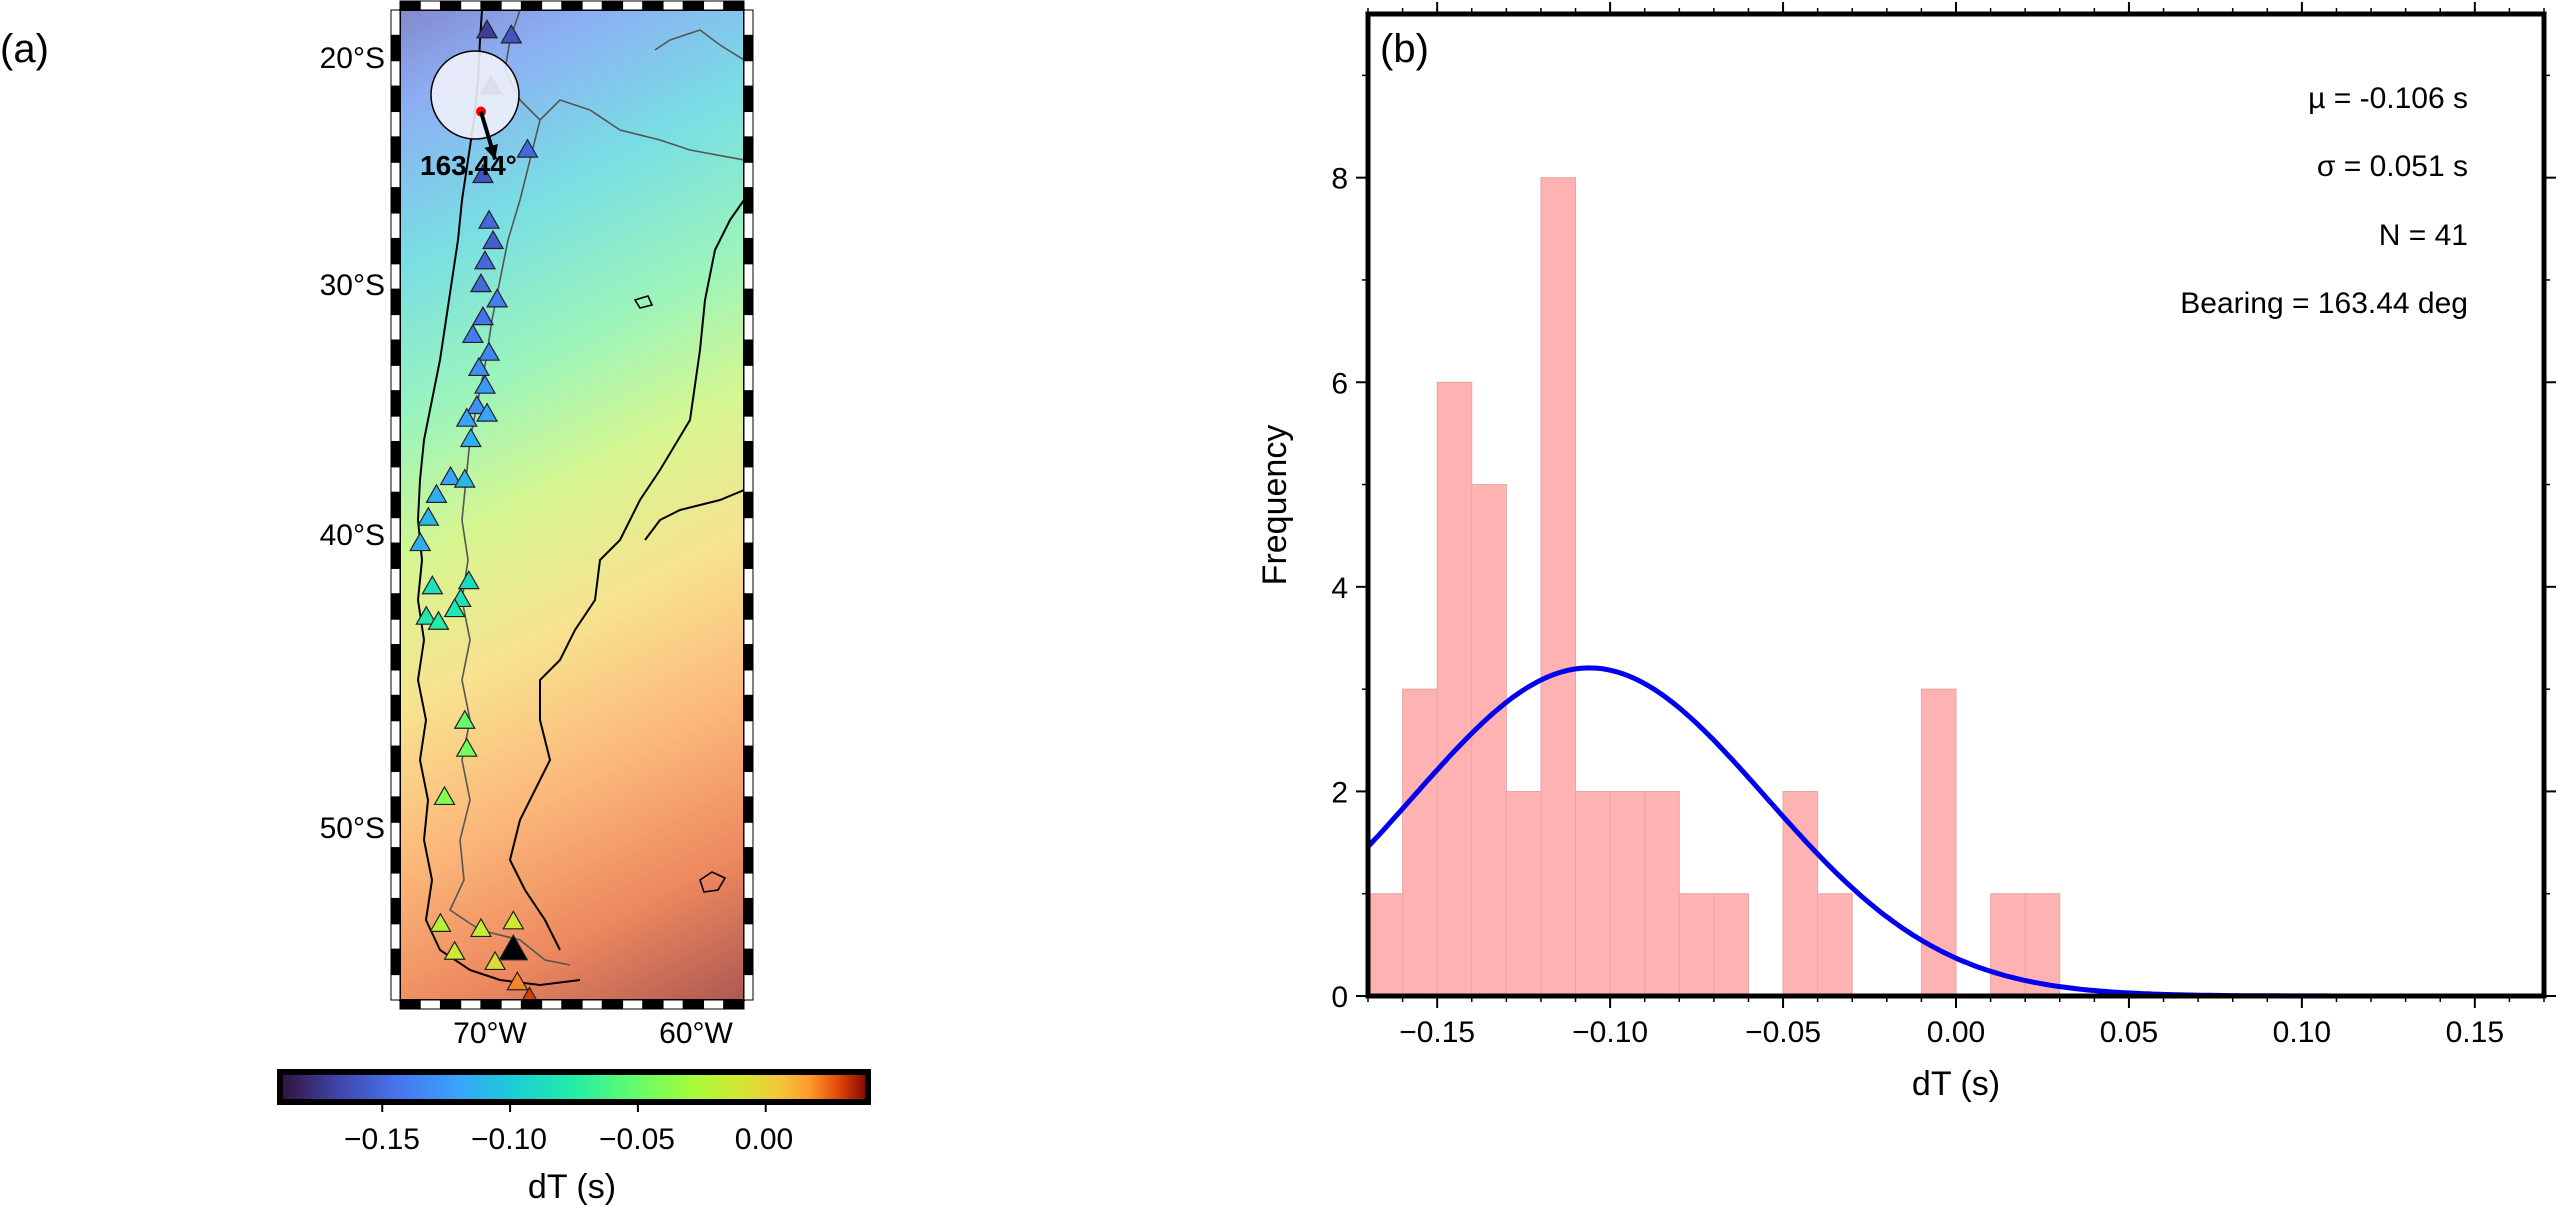  Describe the element at coordinates (637, 1139) in the screenshot. I see `colorbar-tick-label: −0.05` at that location.